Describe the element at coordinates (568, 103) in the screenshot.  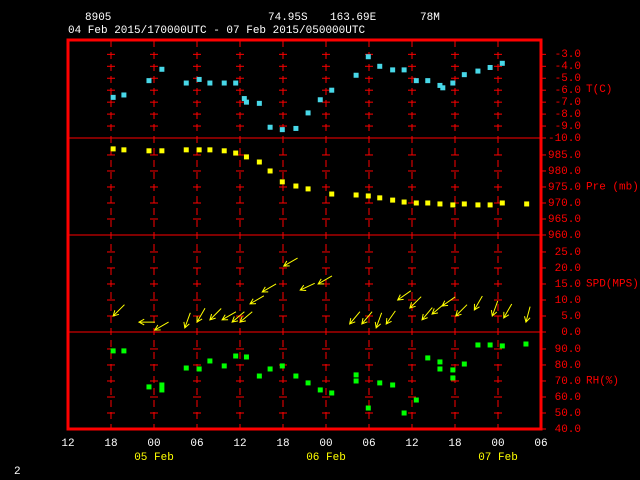
I see `y-tick-label: -7.0` at that location.